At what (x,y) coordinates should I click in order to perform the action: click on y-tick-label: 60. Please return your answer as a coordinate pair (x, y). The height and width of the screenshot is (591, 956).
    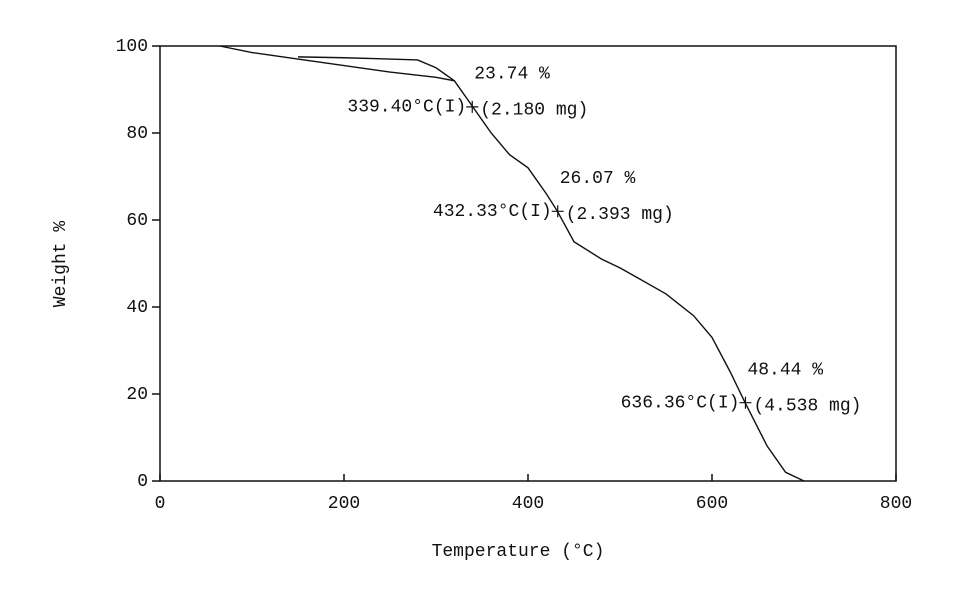
    Looking at the image, I should click on (137, 221).